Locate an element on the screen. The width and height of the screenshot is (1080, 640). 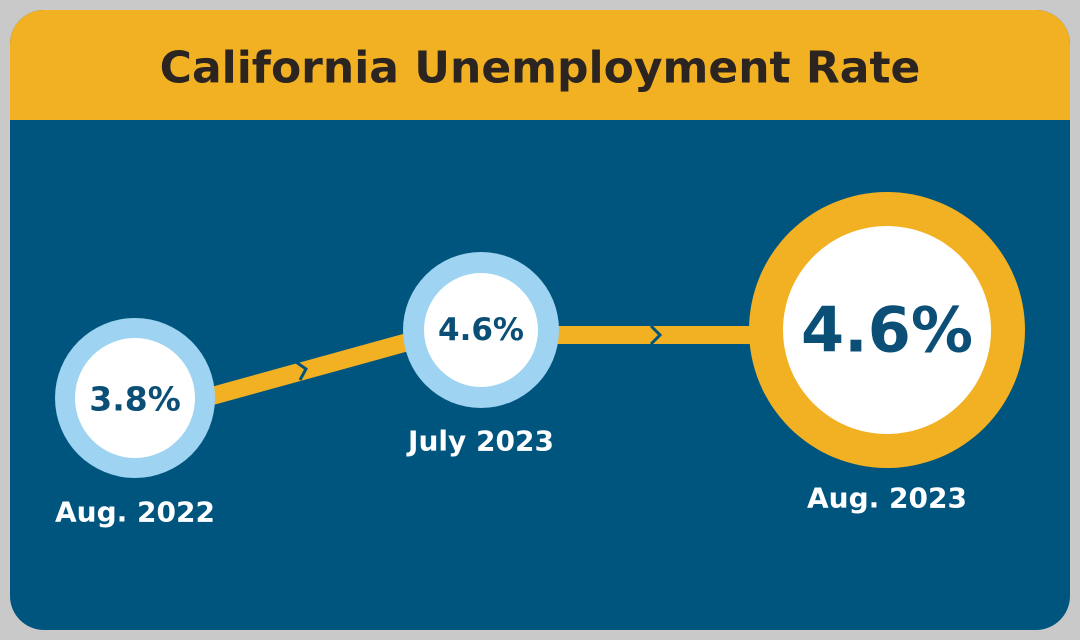
connector is located at coordinates (310, 369).